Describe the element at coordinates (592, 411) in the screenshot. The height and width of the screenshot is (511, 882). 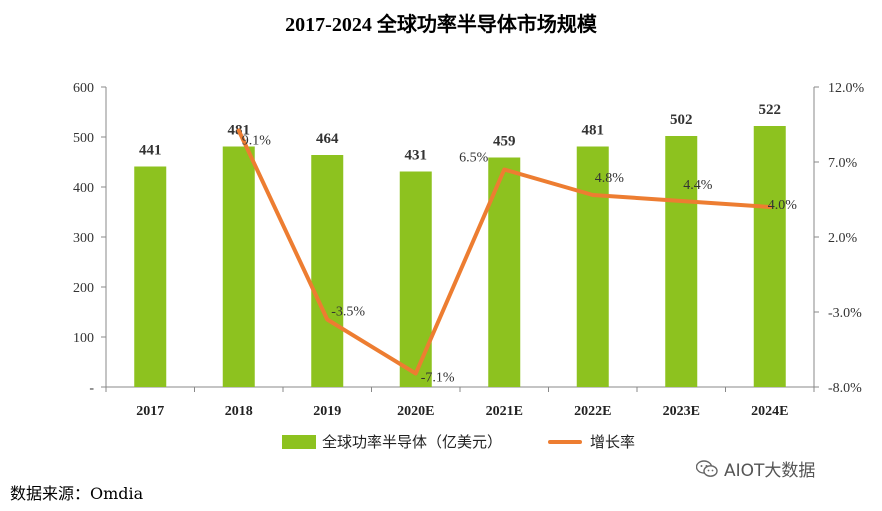
I see `x-tick-label: 2022E` at that location.